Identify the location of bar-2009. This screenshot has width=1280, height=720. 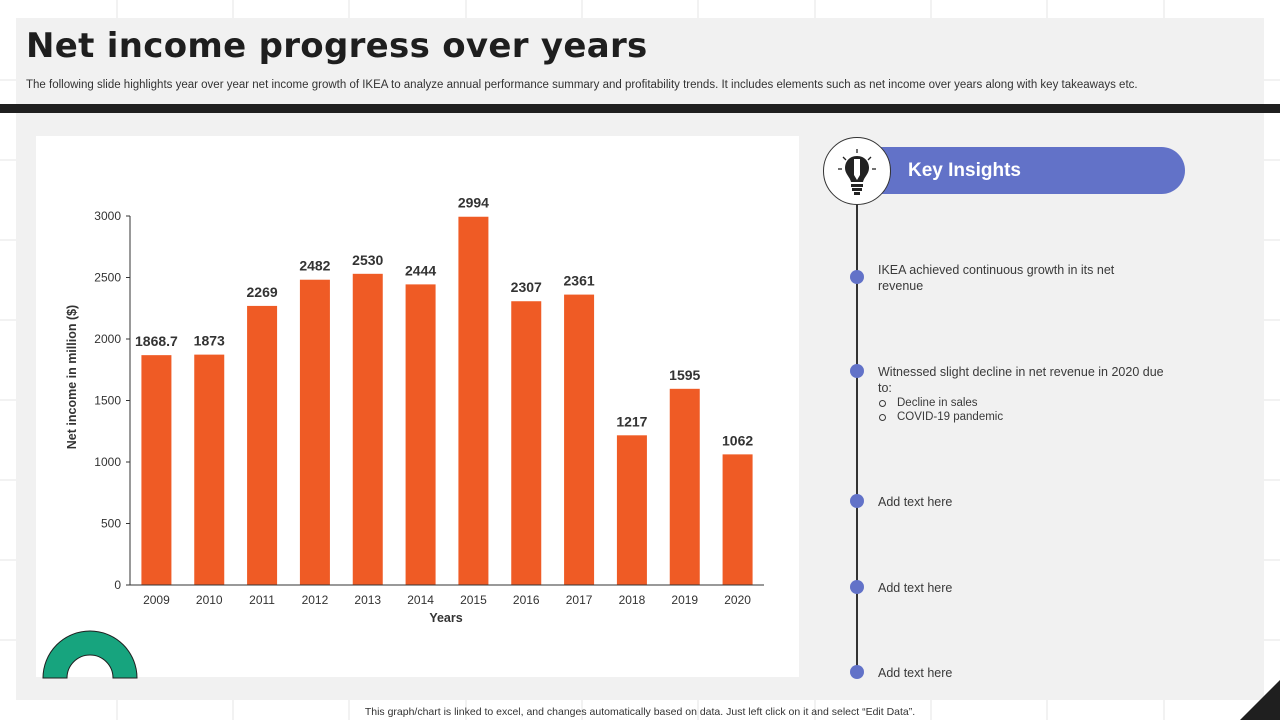
(156, 470).